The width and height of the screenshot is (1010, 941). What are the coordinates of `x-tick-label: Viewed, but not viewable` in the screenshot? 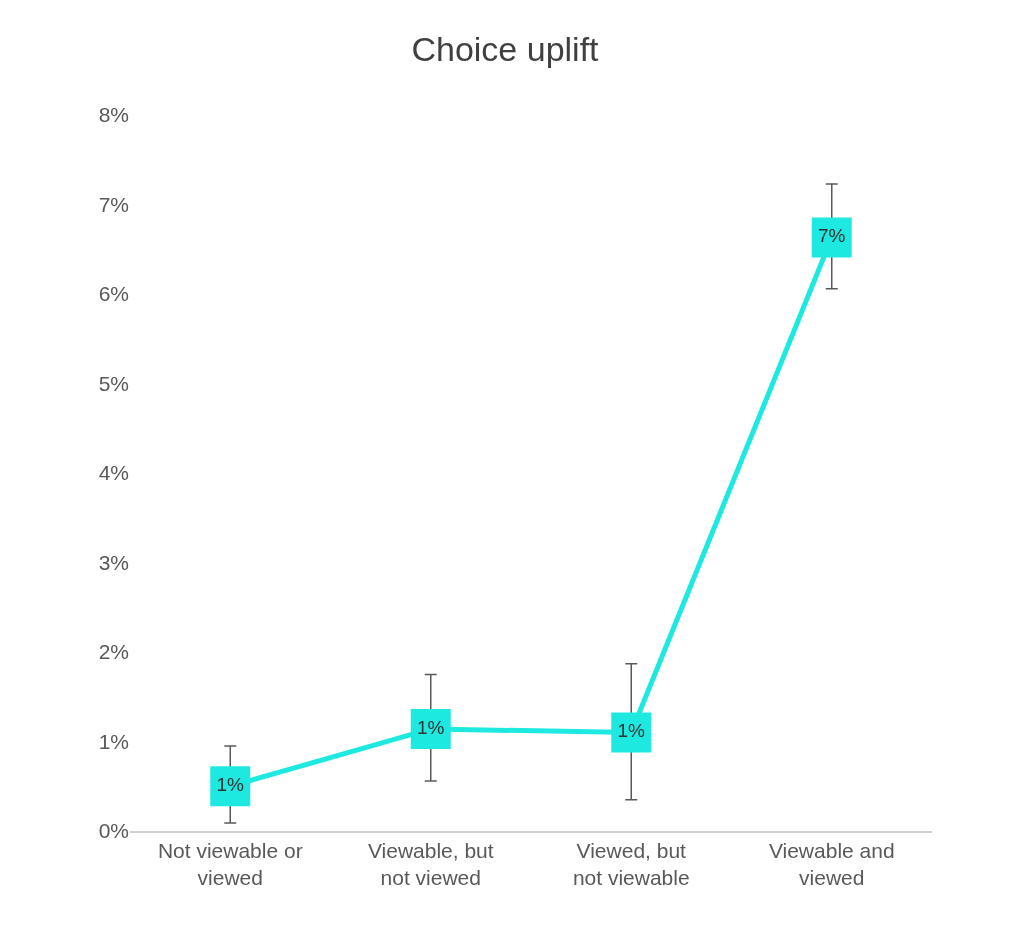 It's located at (631, 864).